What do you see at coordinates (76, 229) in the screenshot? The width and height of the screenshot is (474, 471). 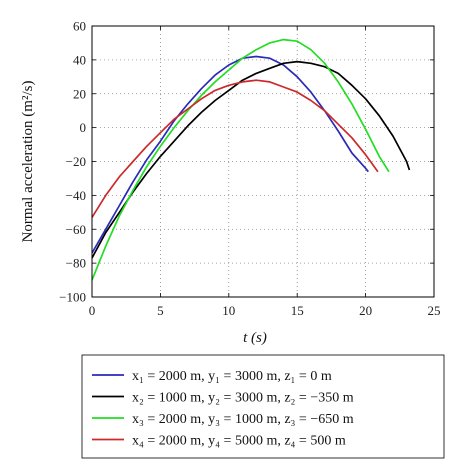 I see `y-tick-label: −60` at bounding box center [76, 229].